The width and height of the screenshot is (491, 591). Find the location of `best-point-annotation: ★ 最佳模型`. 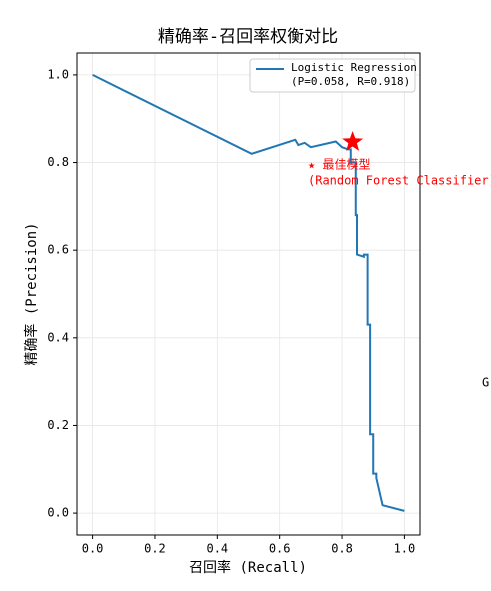

best-point-annotation: ★ 最佳模型 is located at coordinates (339, 165).